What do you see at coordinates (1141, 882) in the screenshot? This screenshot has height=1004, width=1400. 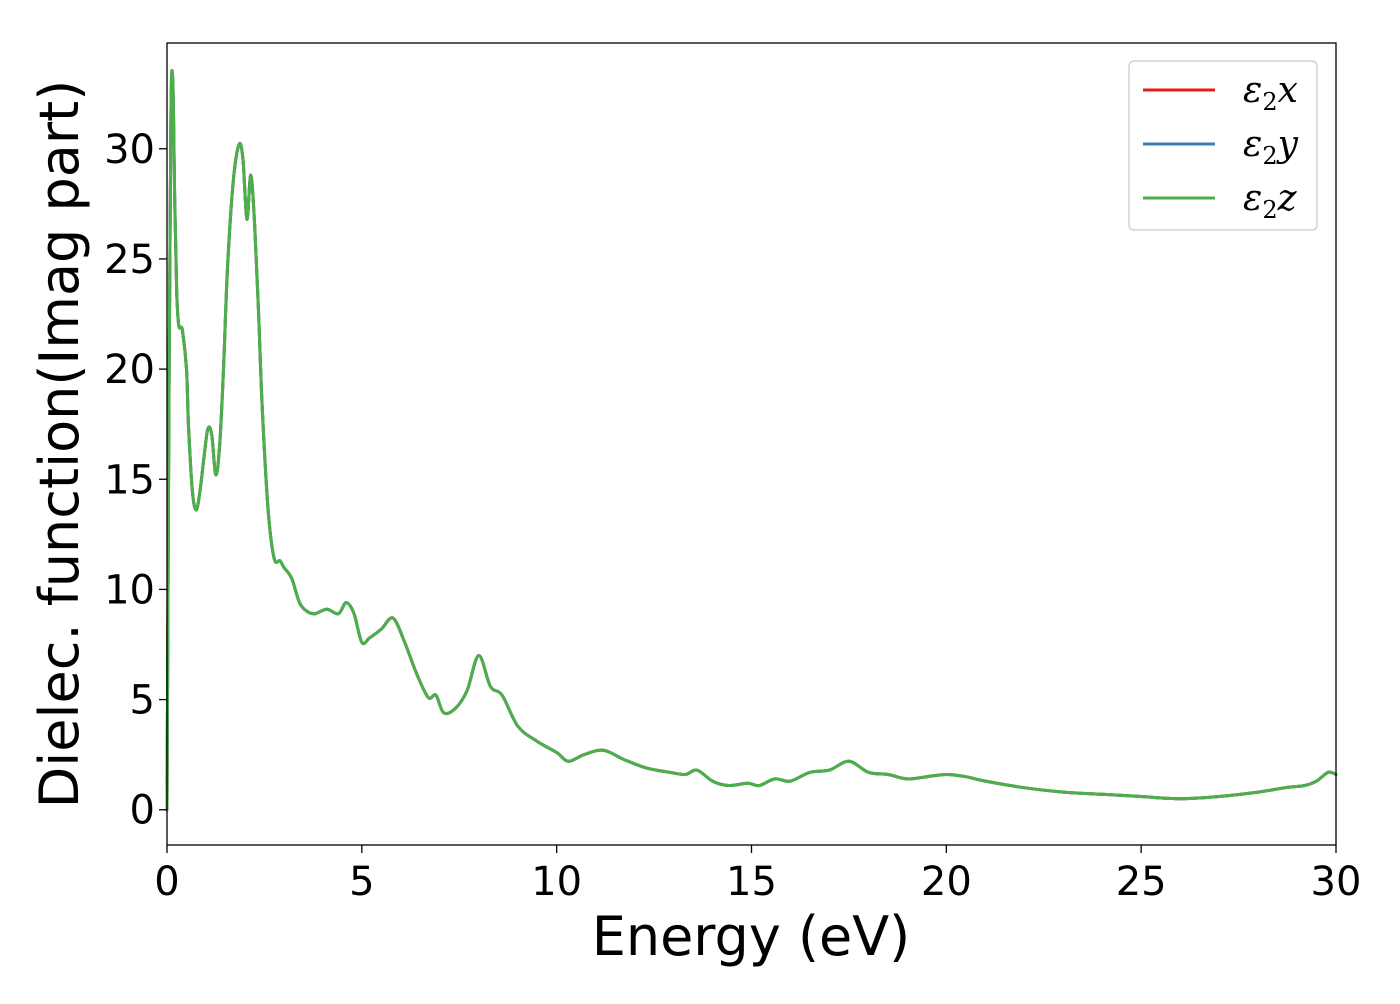 I see `x-tick-label: 25` at bounding box center [1141, 882].